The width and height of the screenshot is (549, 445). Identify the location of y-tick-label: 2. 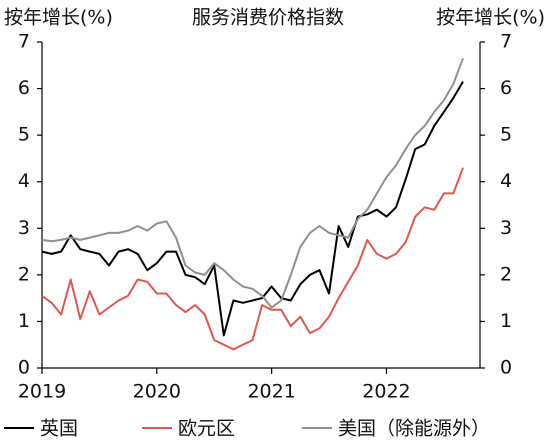
(24, 274).